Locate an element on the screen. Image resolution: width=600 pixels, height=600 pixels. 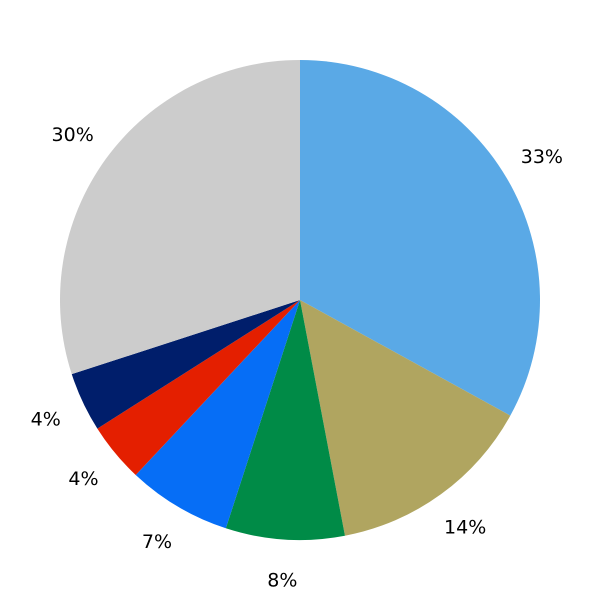
slice-label: 33% is located at coordinates (542, 157).